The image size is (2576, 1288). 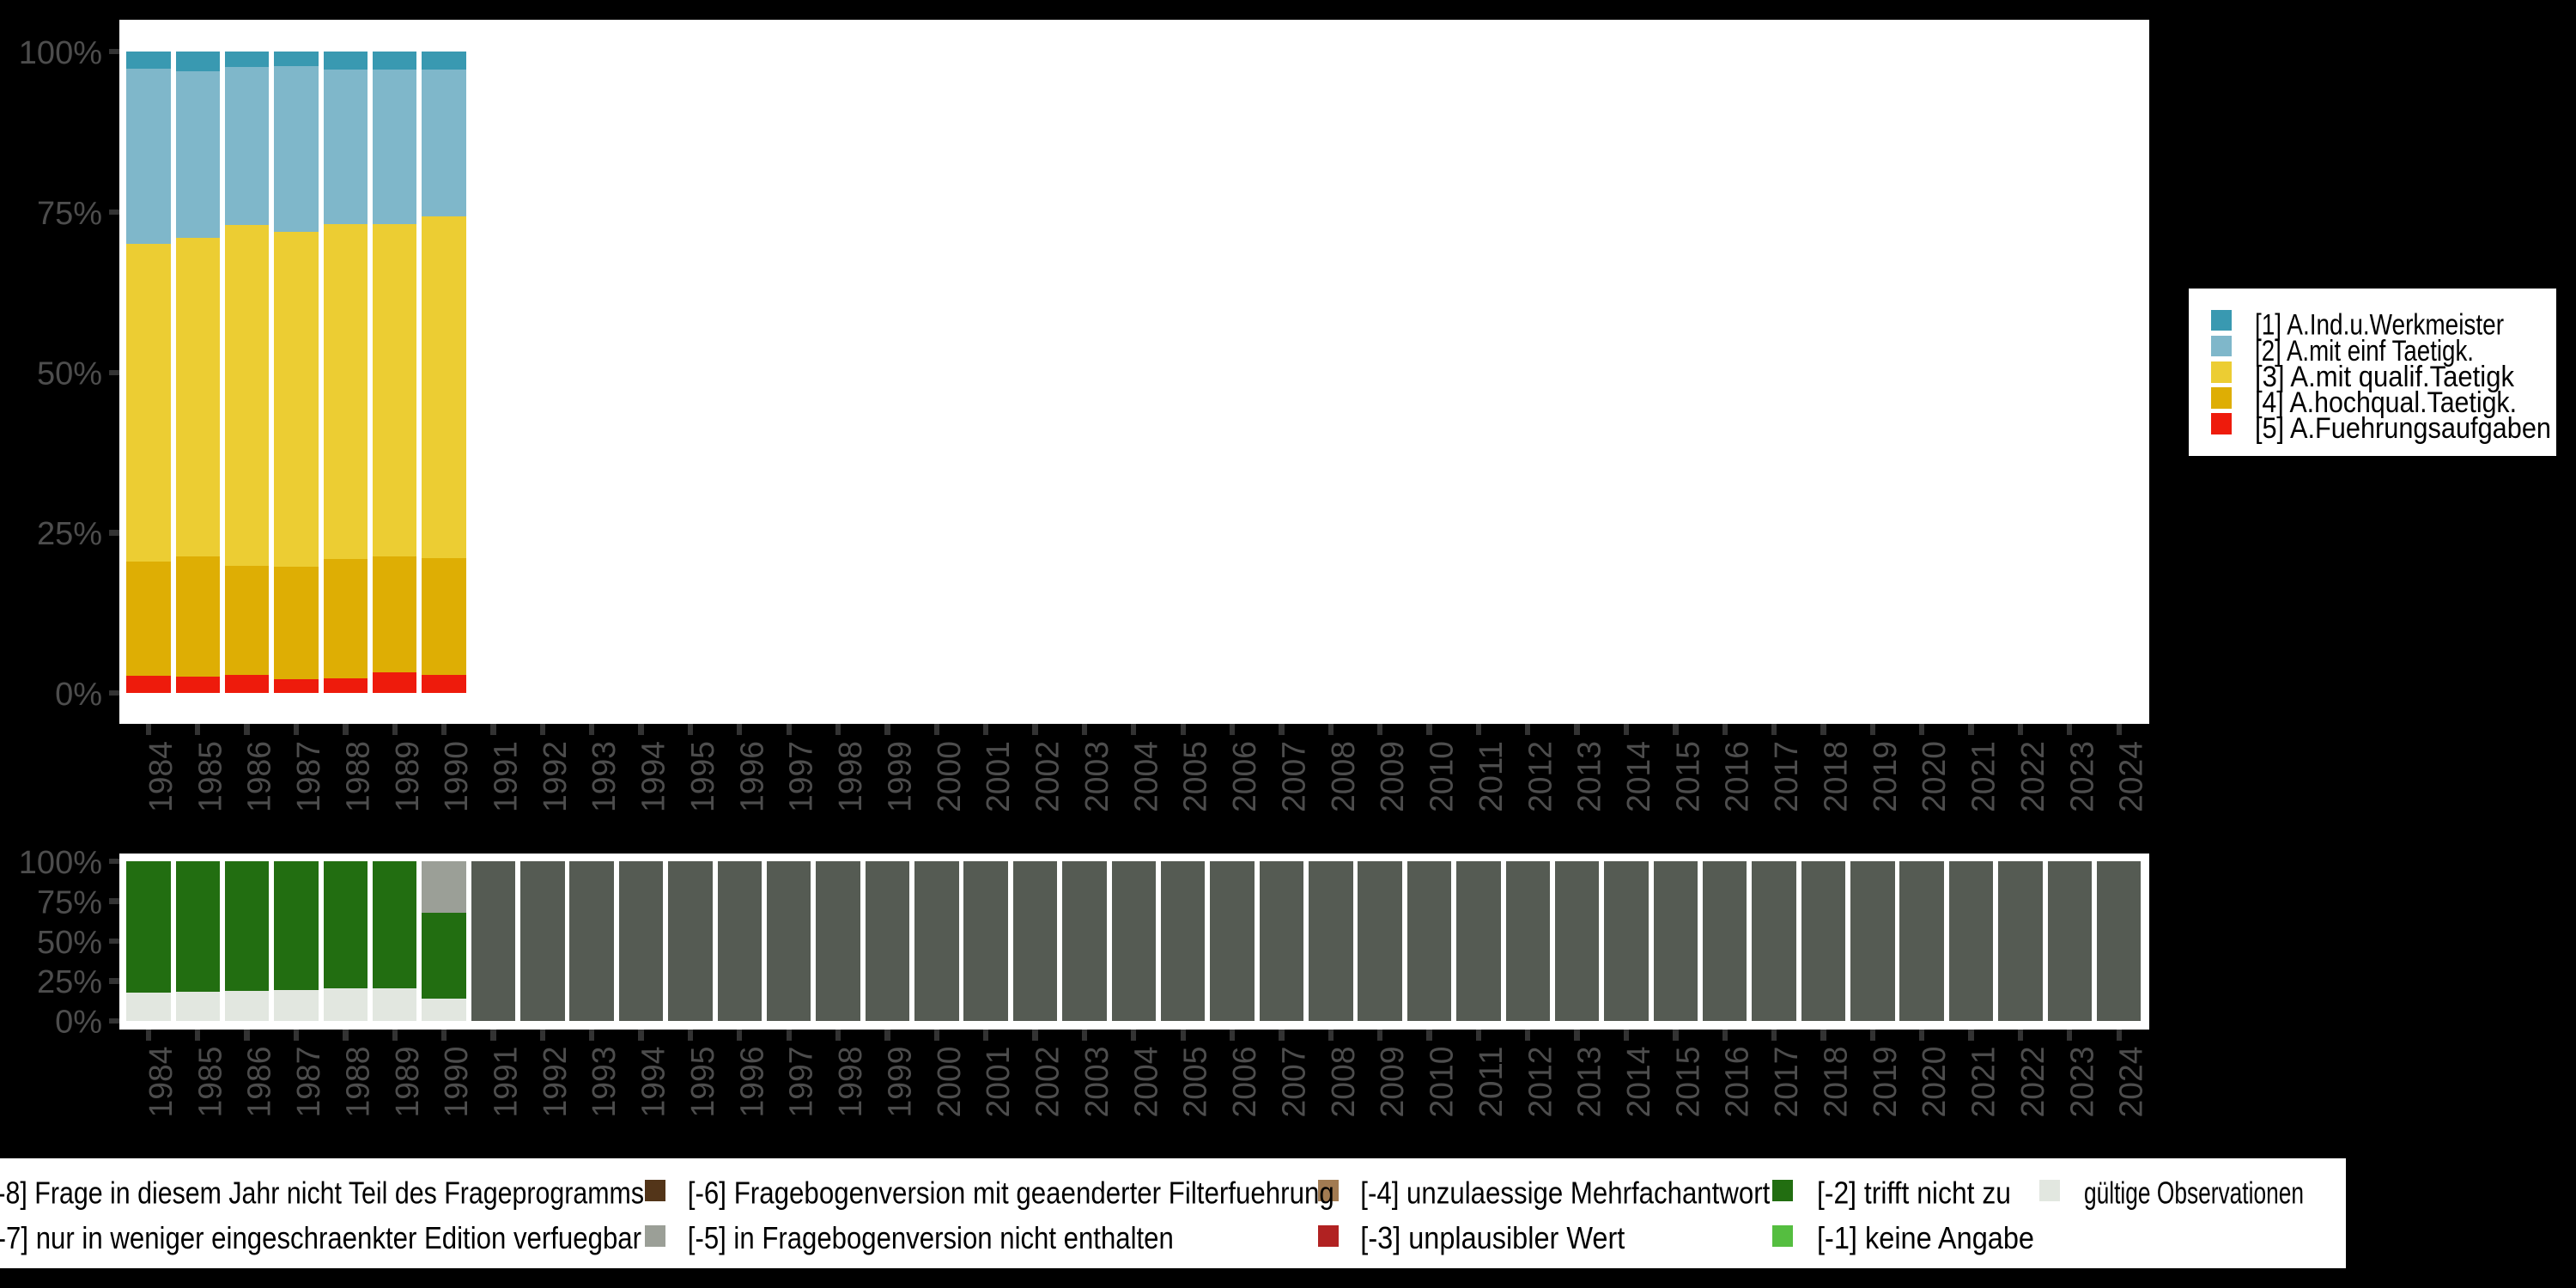 What do you see at coordinates (457, 777) in the screenshot?
I see `svg-text: 1990` at bounding box center [457, 777].